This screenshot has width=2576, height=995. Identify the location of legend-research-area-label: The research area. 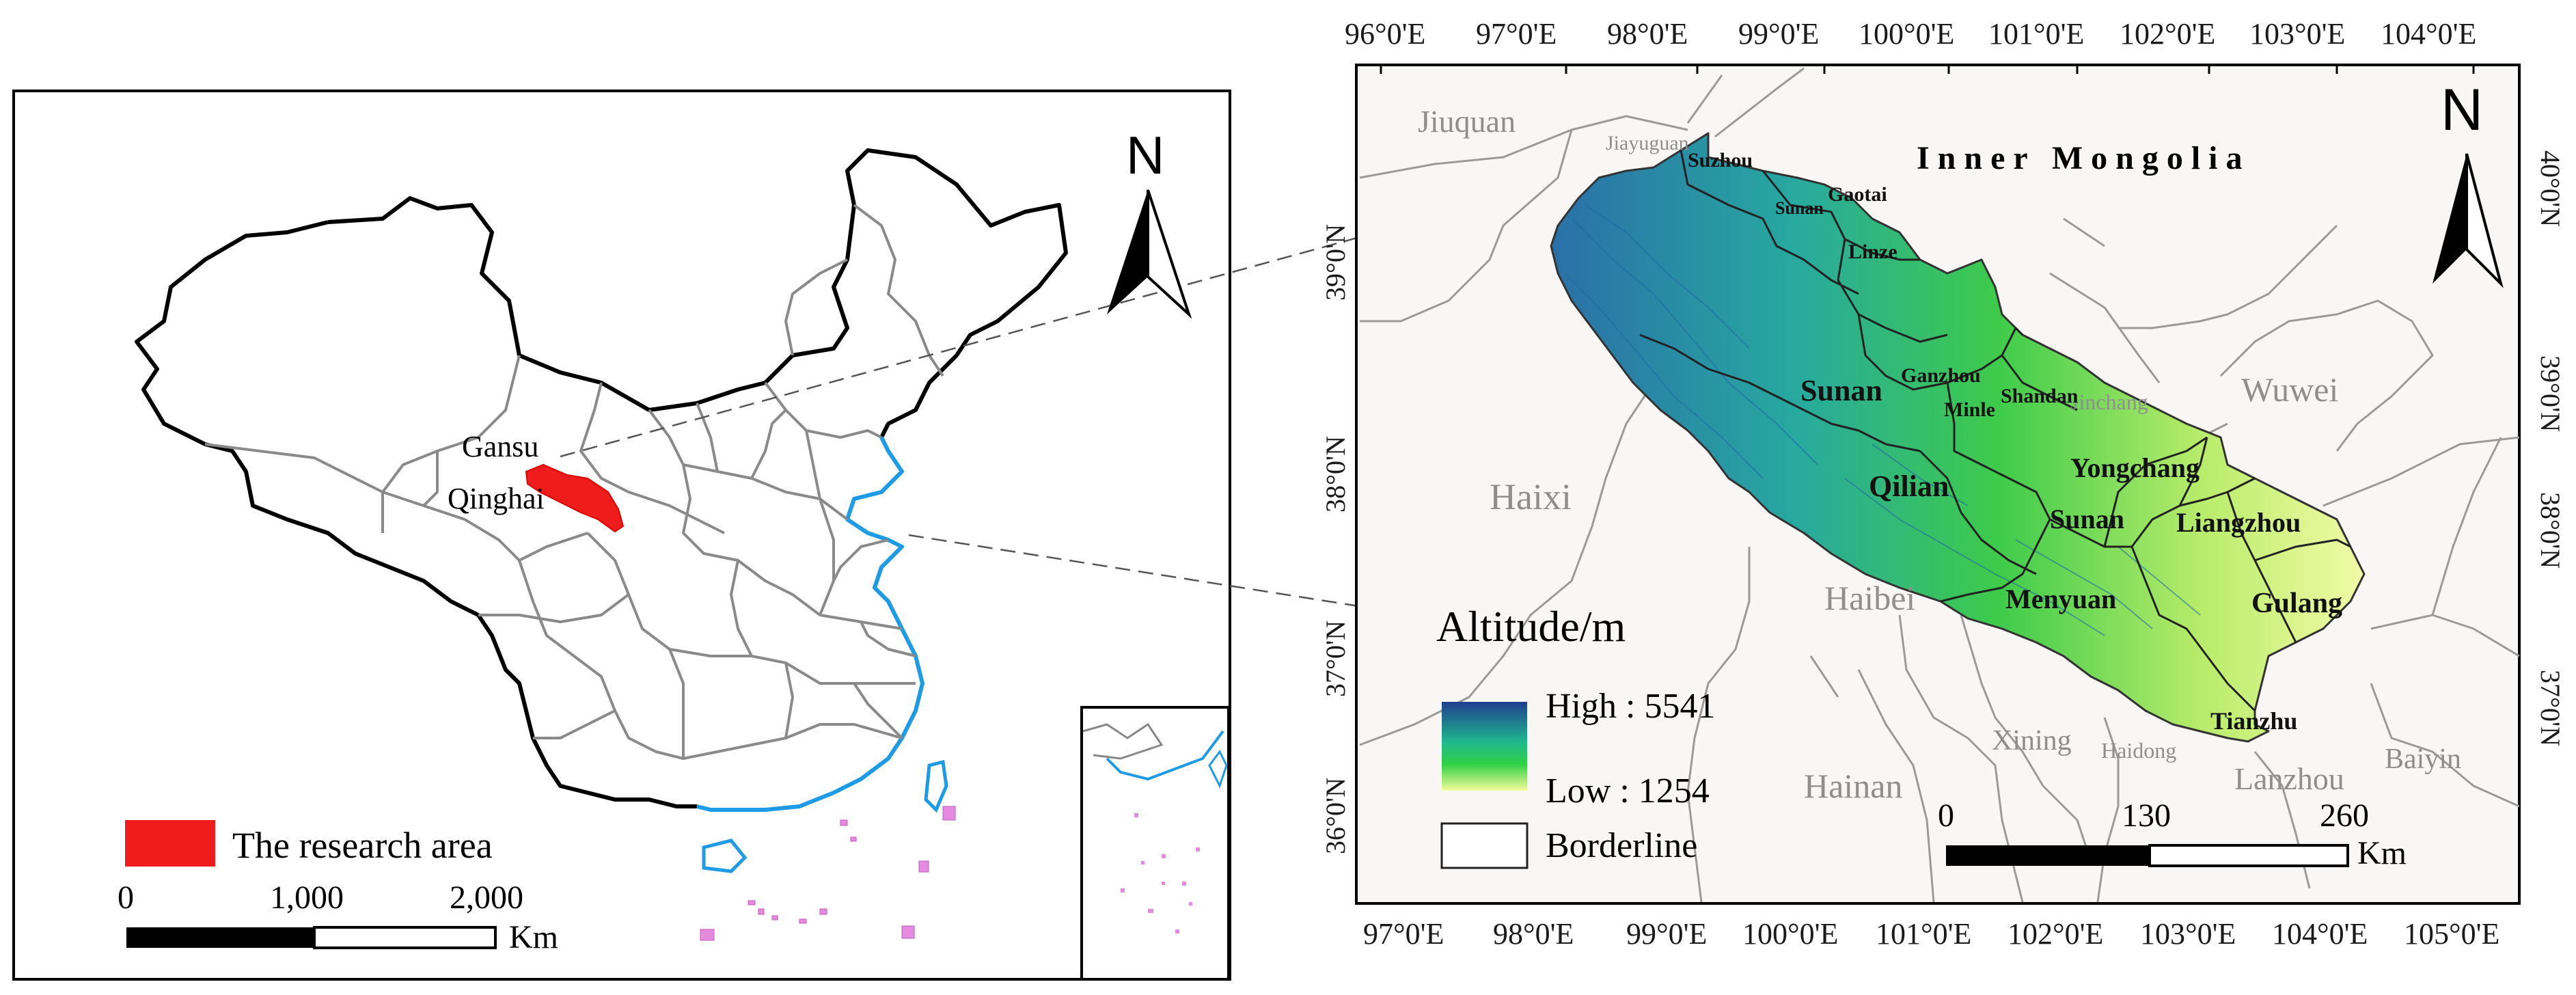
(362, 845).